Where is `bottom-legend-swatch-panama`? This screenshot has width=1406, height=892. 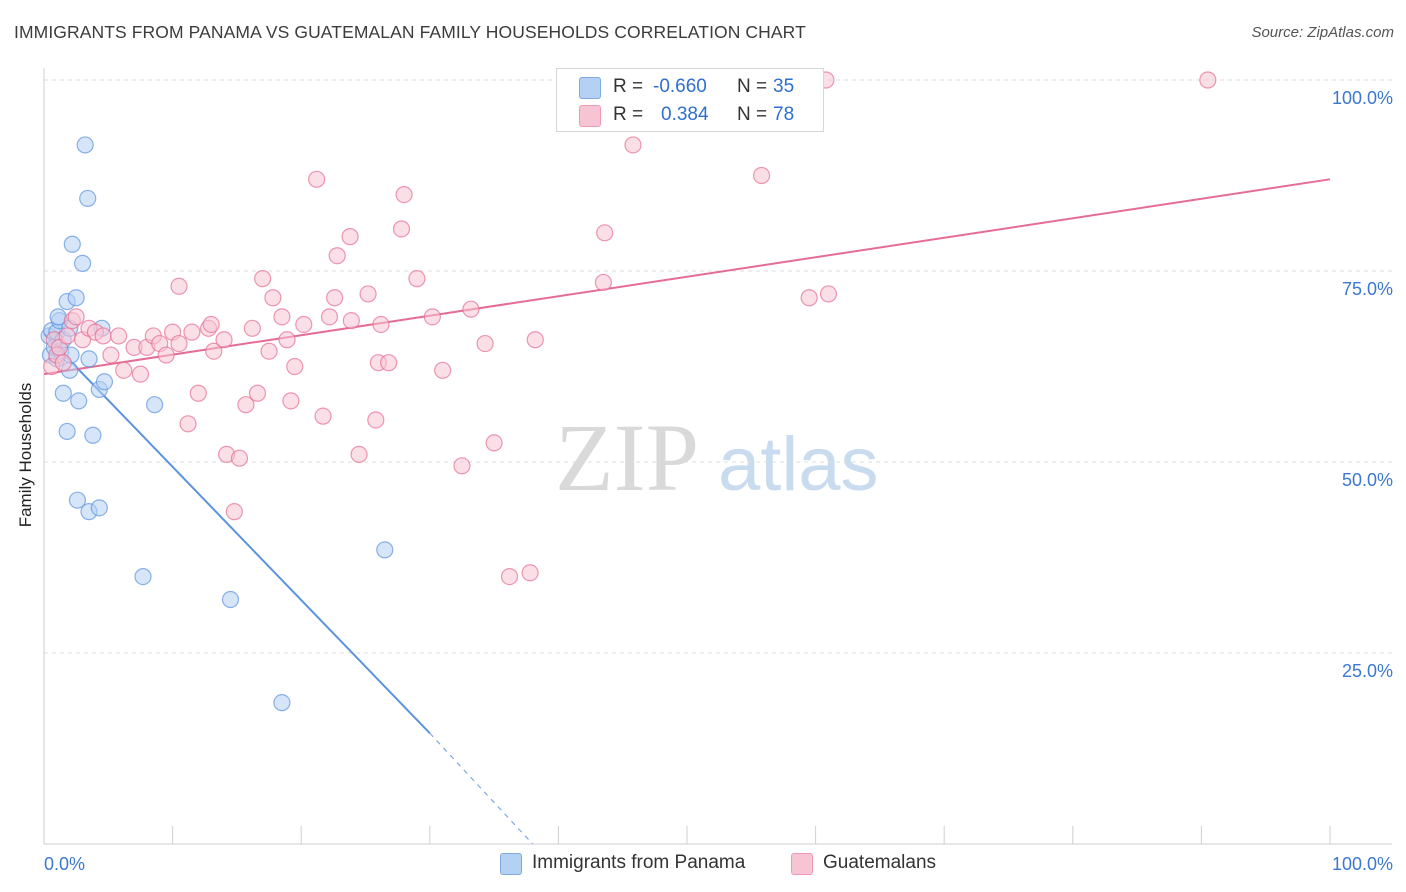 bottom-legend-swatch-panama is located at coordinates (511, 864).